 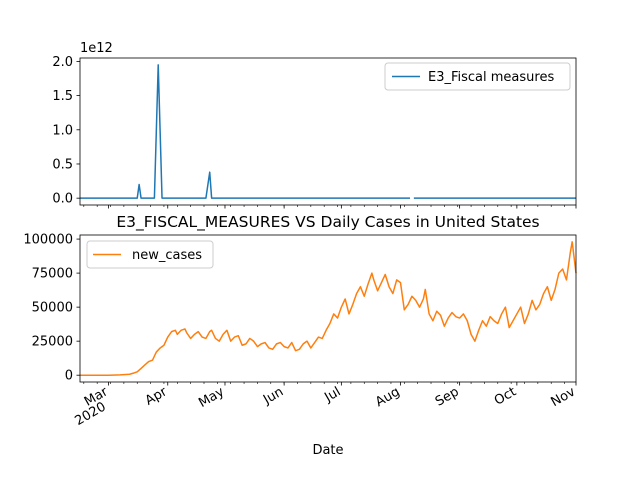 What do you see at coordinates (167, 255) in the screenshot?
I see `bottom-legend-label: new_cases` at bounding box center [167, 255].